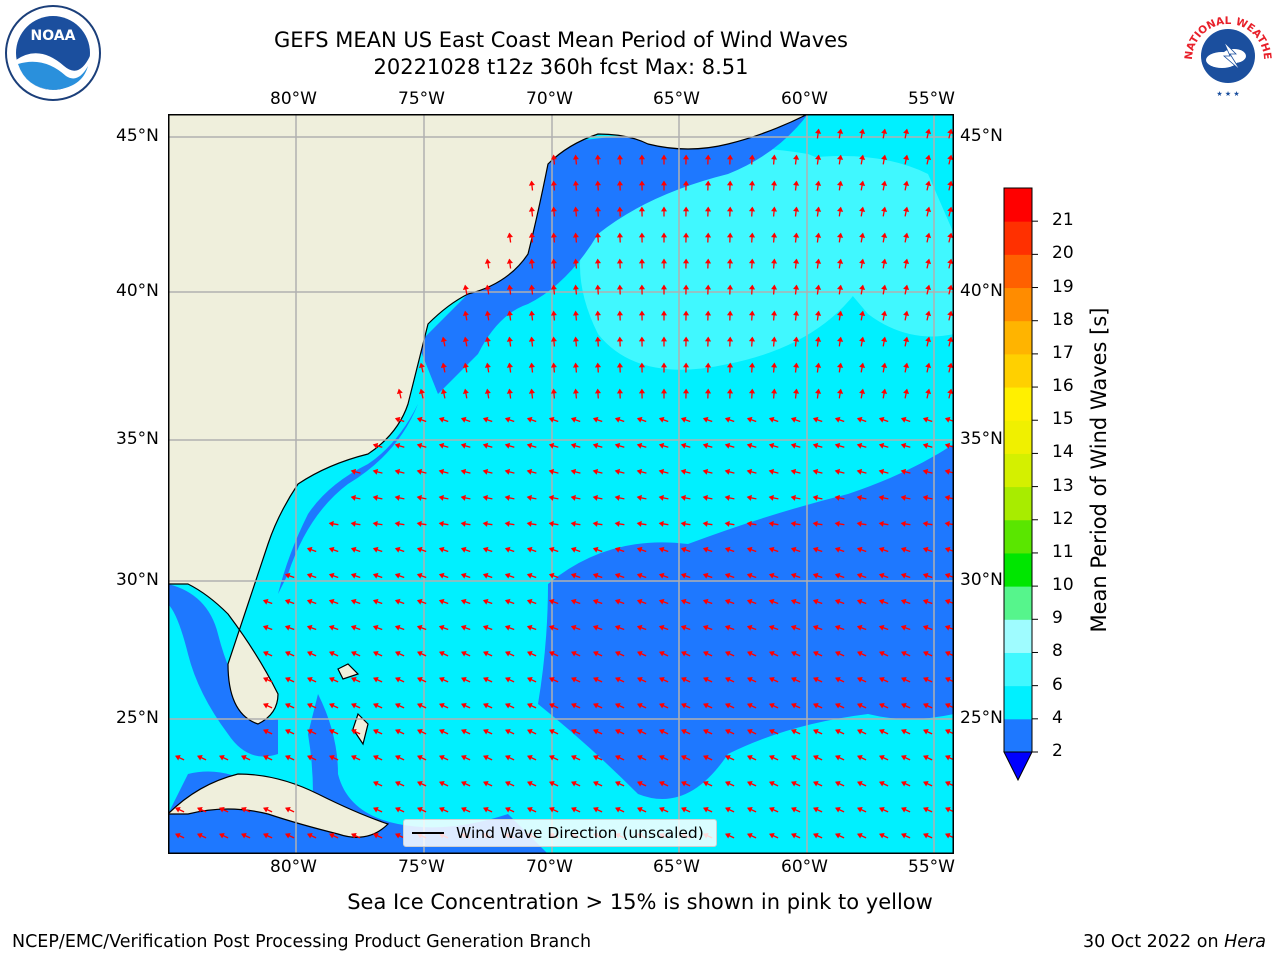 The height and width of the screenshot is (960, 1280). I want to click on noaa-logo-text: NOAA, so click(53, 36).